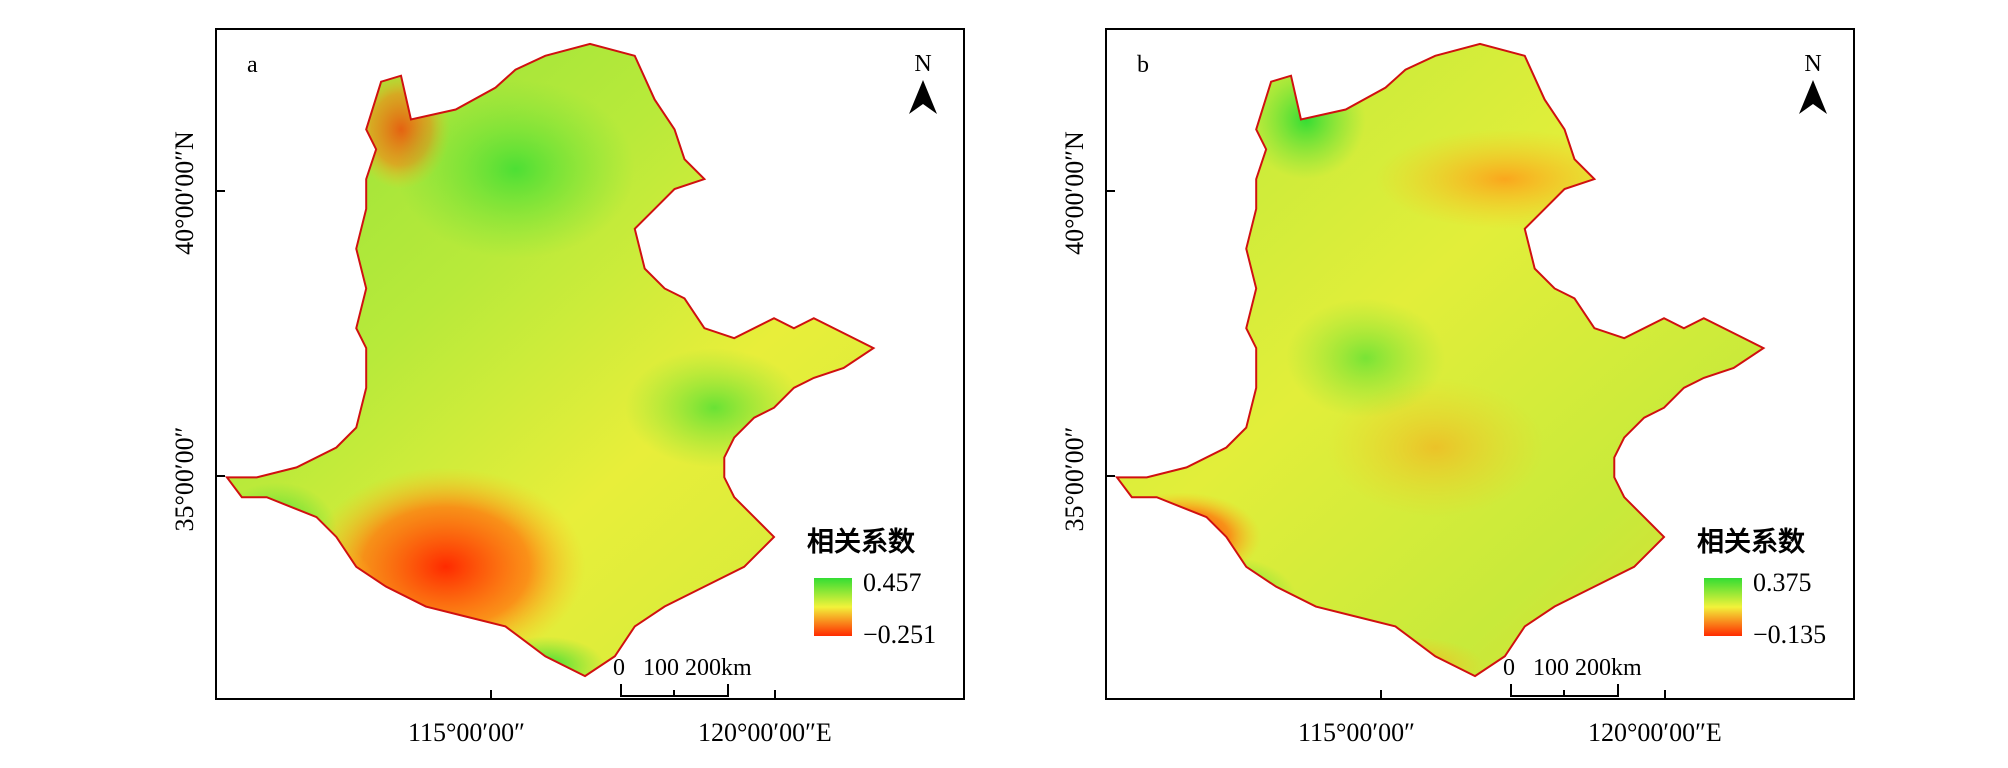 The width and height of the screenshot is (2008, 768). Describe the element at coordinates (1564, 690) in the screenshot. I see `scale-bar-b` at that location.